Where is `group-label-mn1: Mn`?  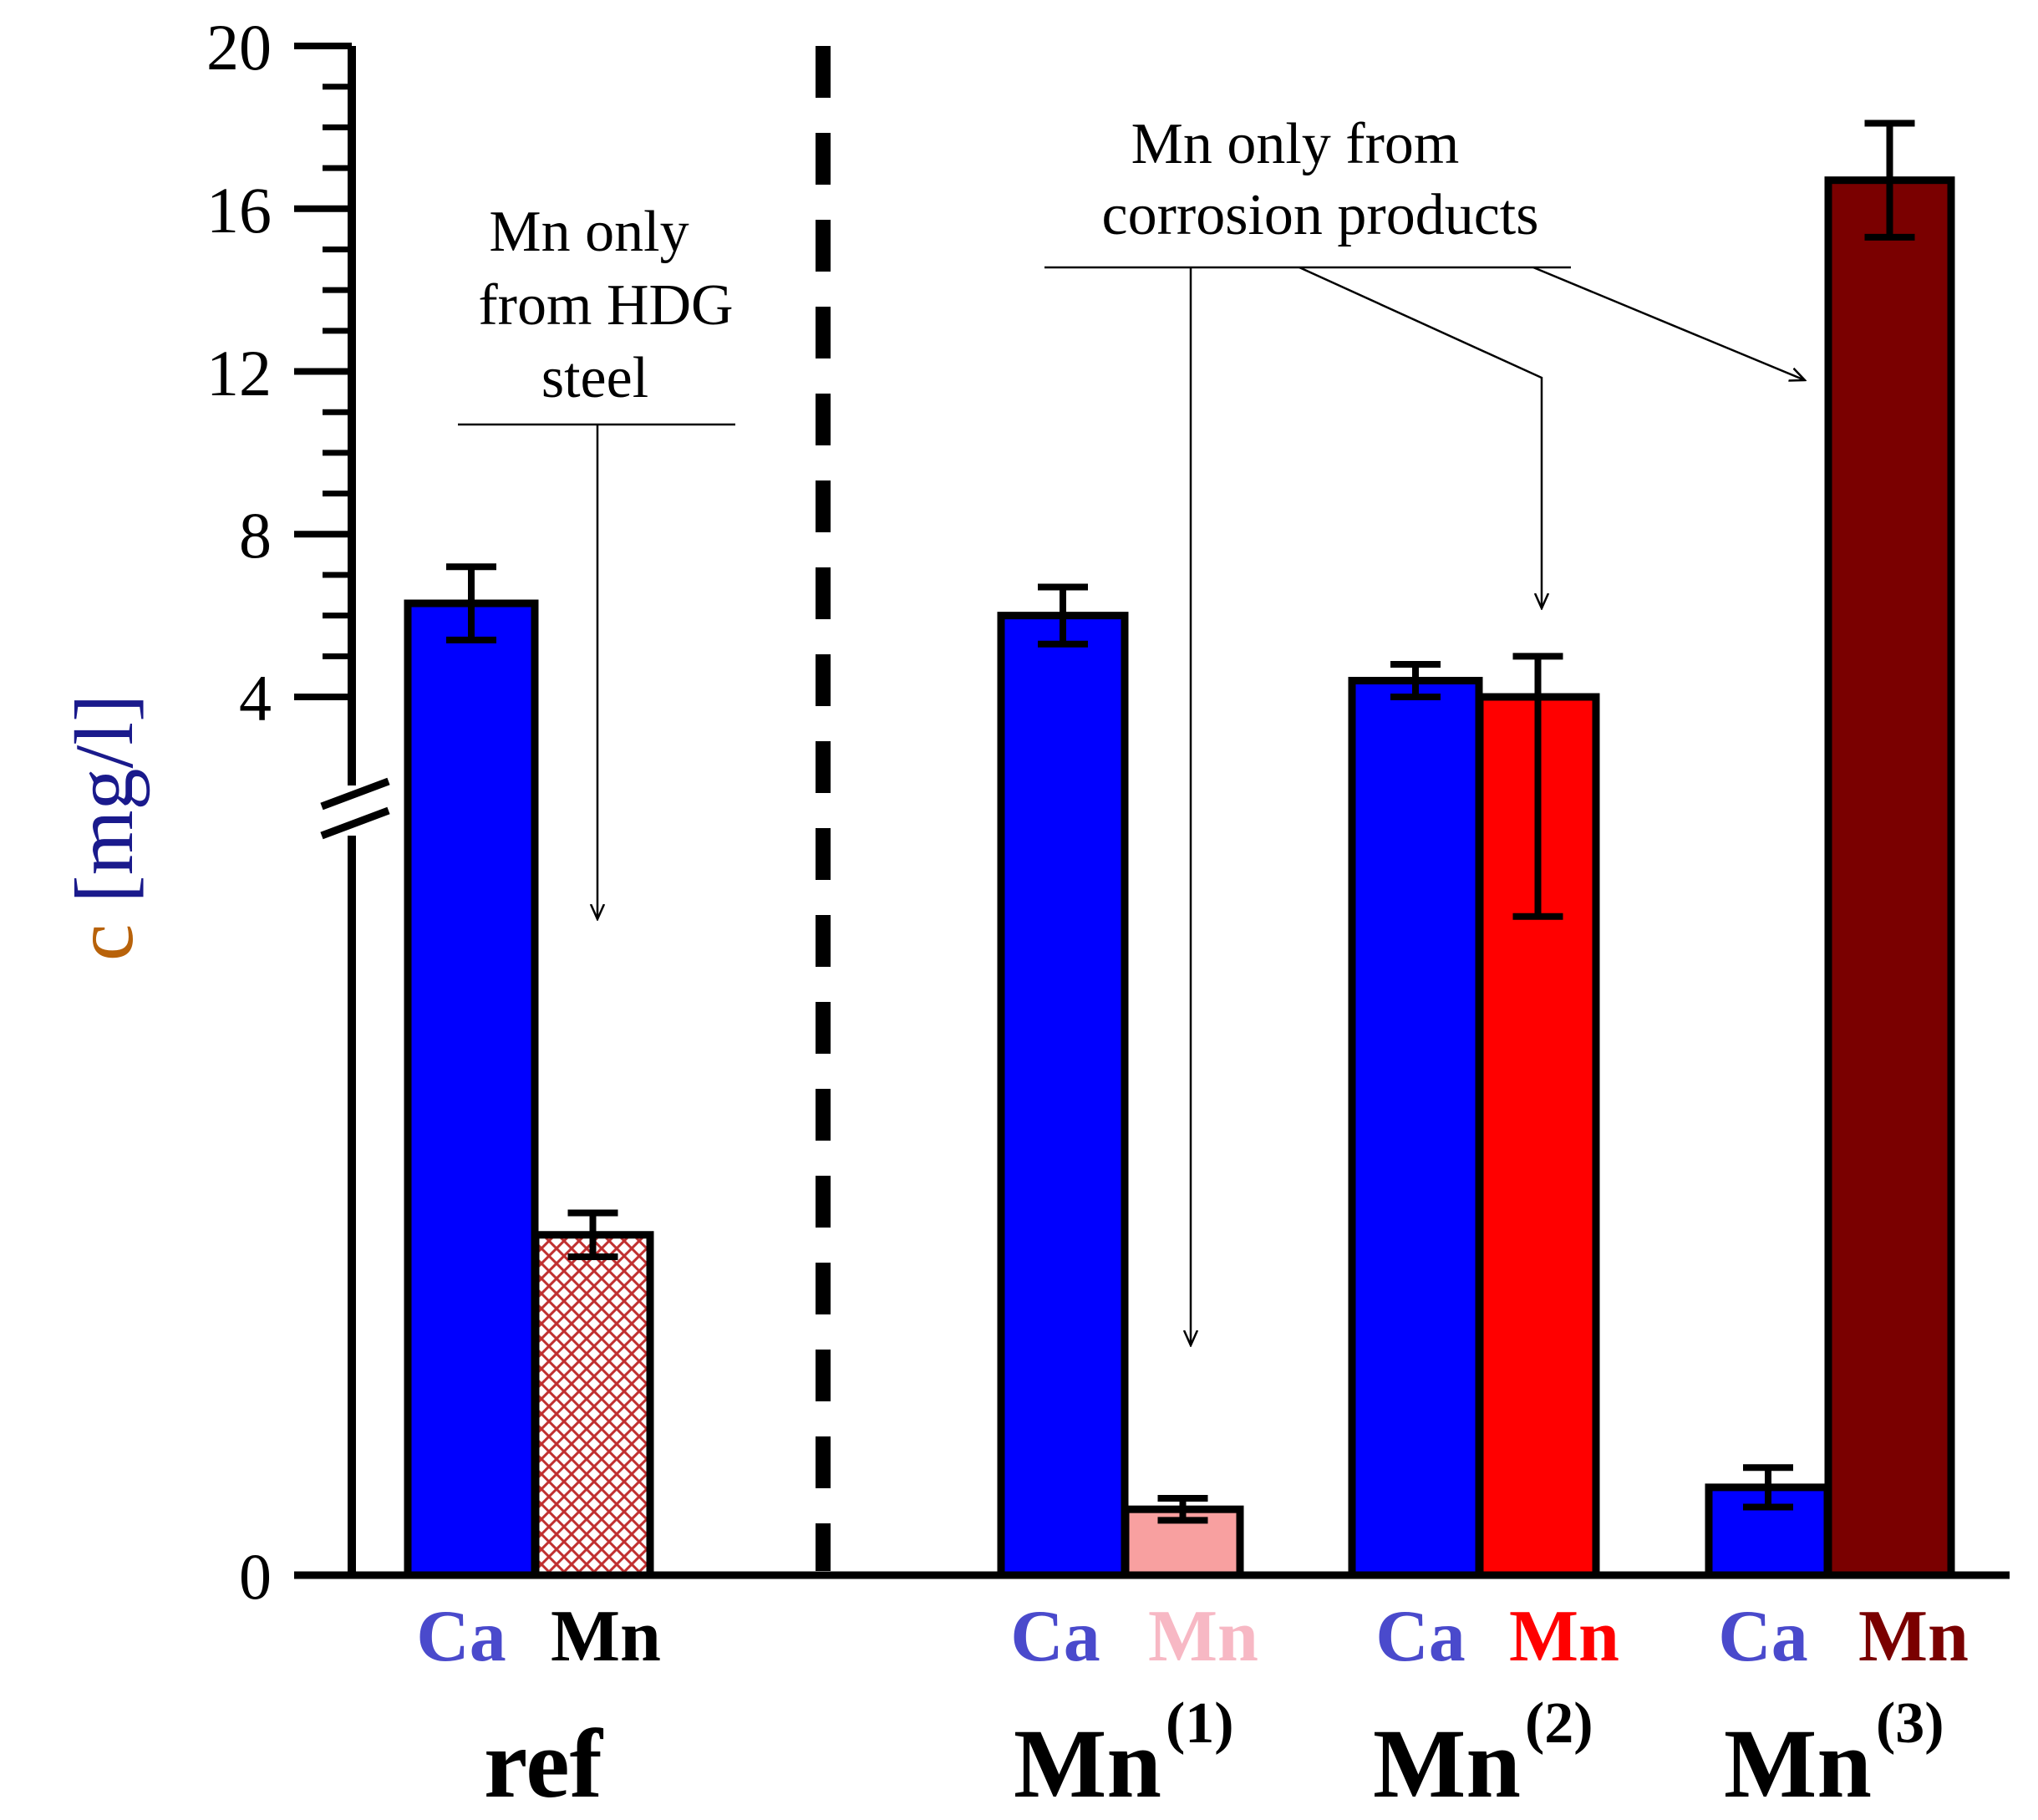 group-label-mn1: Mn is located at coordinates (1088, 1763).